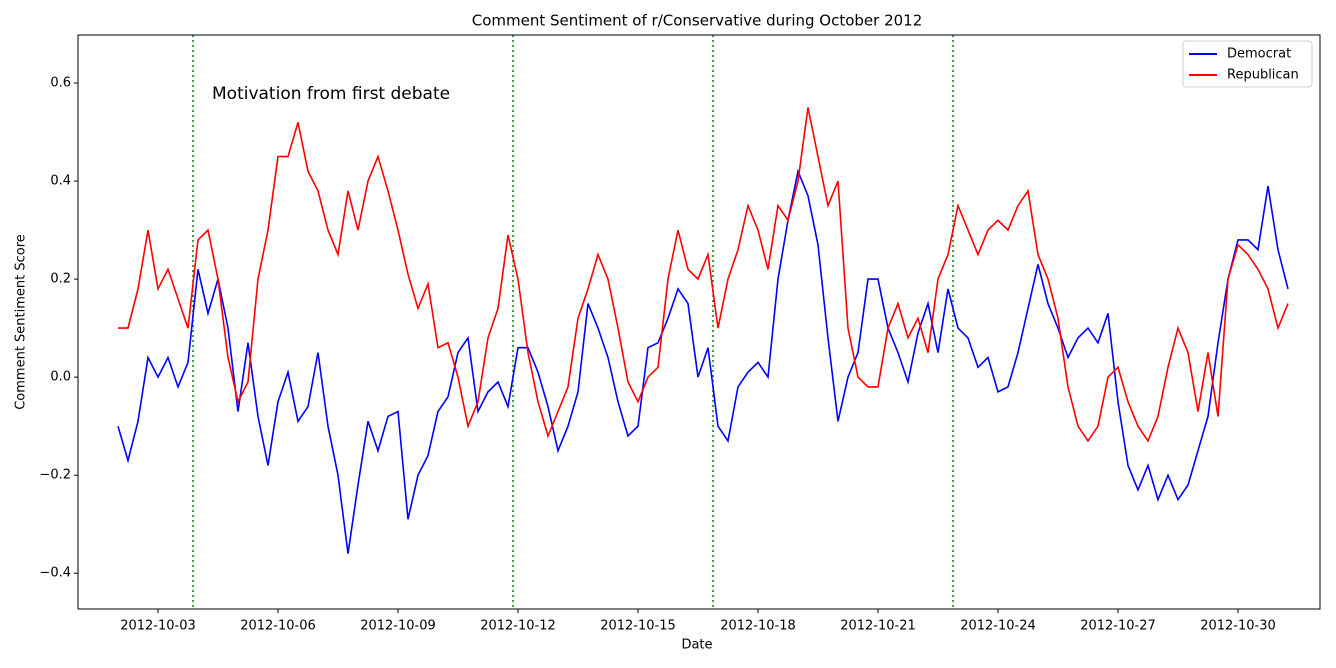 This screenshot has width=1336, height=668. I want to click on x-tick-label: 2012-10-18, so click(758, 626).